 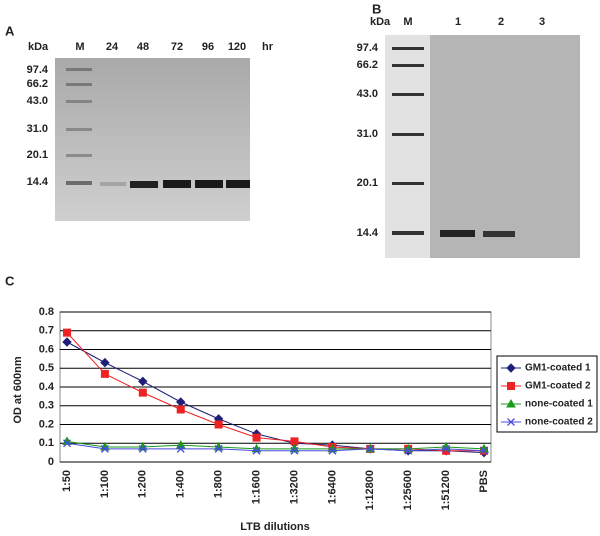 I want to click on legend-label: GM1-coated 2, so click(x=558, y=386).